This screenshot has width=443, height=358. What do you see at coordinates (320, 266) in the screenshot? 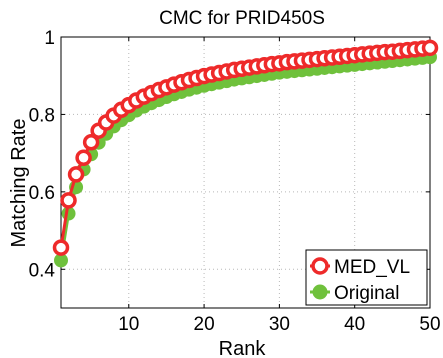
I see `legend-marker-med-vl` at bounding box center [320, 266].